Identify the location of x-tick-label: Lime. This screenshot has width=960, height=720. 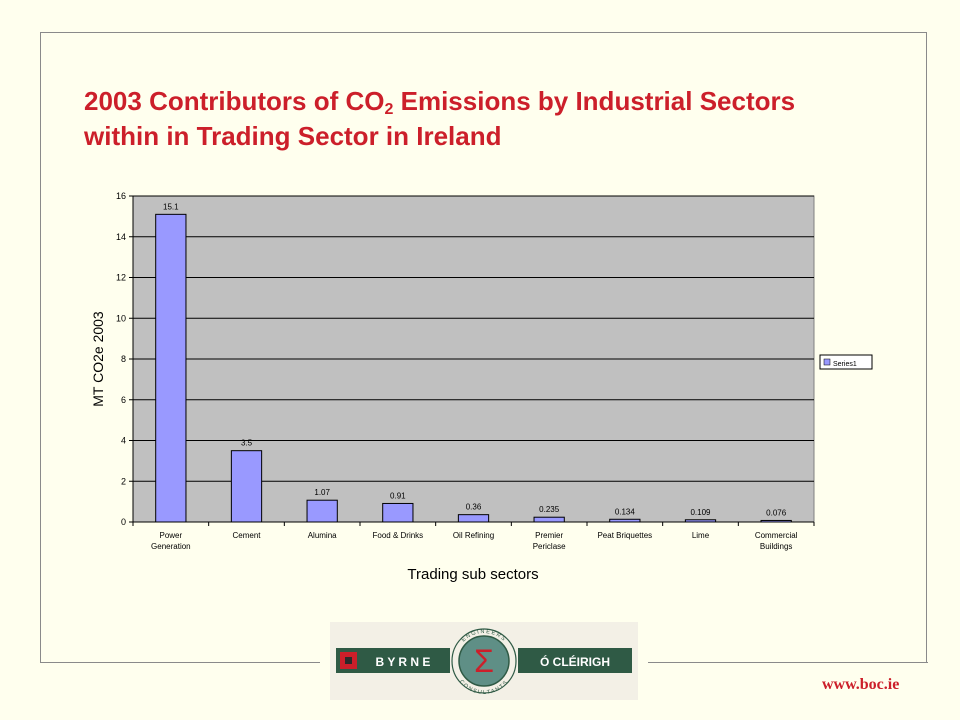
(701, 535).